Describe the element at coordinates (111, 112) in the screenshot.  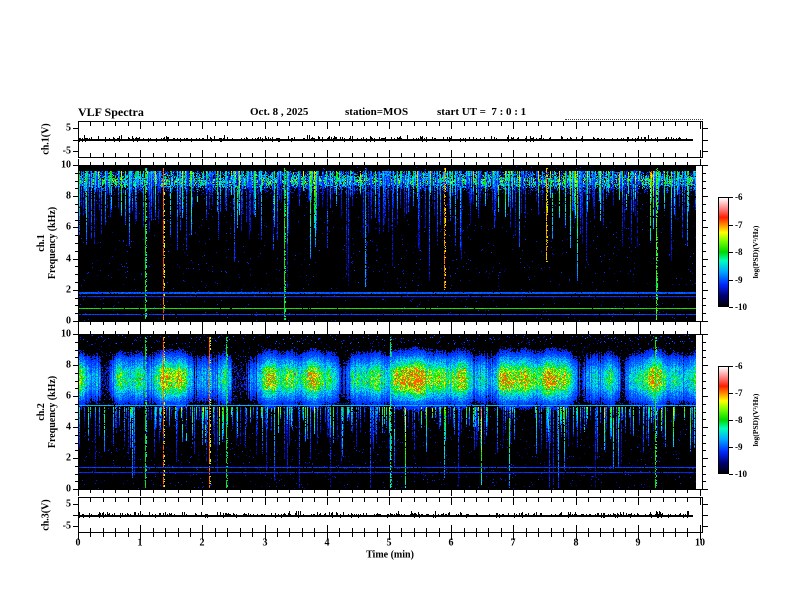
I see `page-title: VLF Spectra` at that location.